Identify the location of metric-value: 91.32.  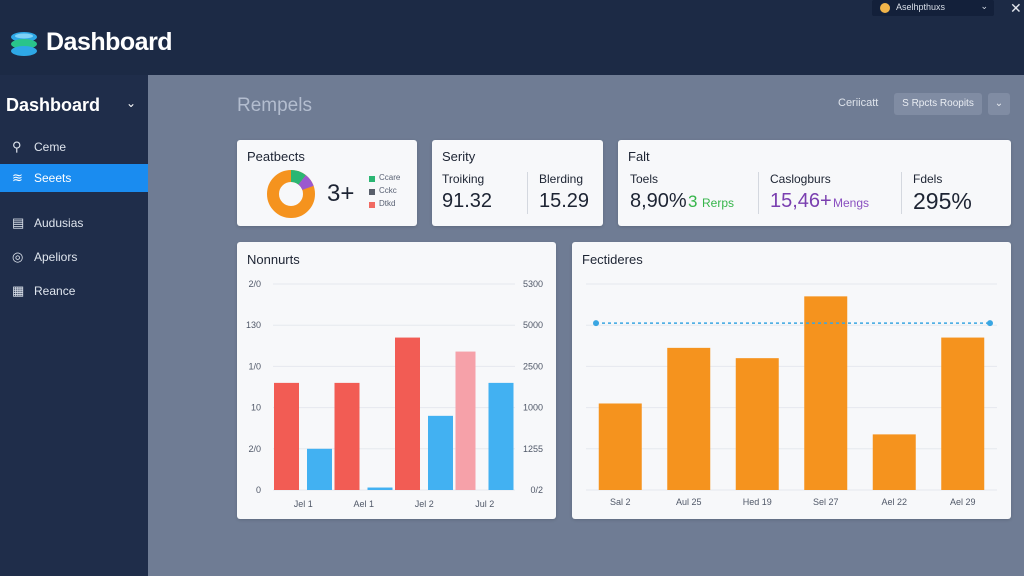
(467, 201).